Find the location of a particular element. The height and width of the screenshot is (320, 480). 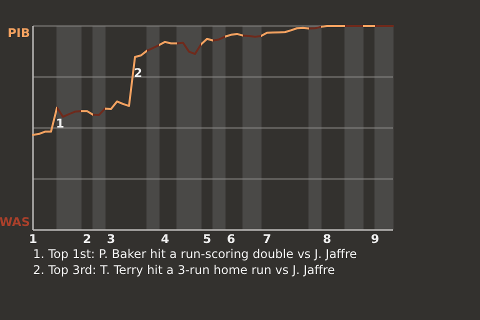

x-tick-label: 7 is located at coordinates (267, 239).